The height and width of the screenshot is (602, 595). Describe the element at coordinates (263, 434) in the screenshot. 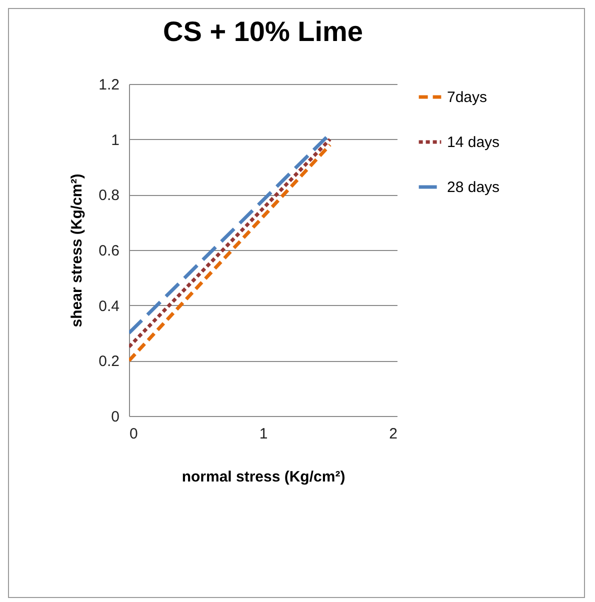

I see `x-tick-label: 1` at that location.